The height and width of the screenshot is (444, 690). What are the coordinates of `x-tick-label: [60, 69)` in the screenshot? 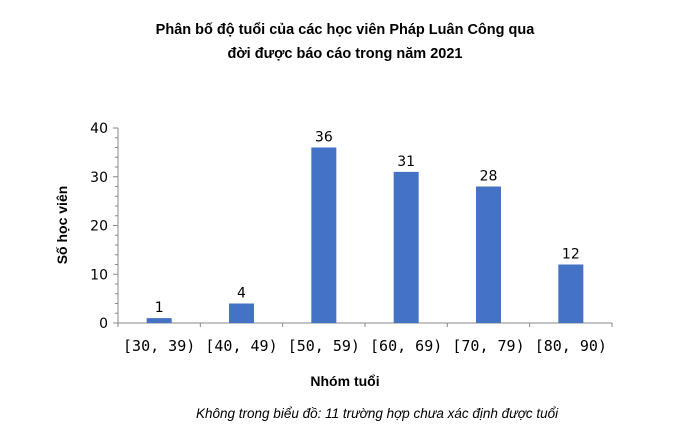 It's located at (406, 346).